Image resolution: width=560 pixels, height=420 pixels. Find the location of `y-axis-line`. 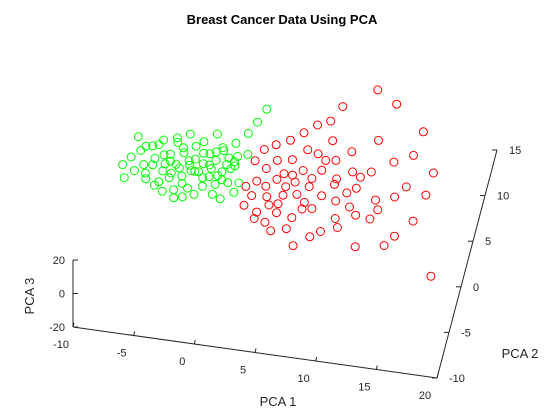

y-axis-line is located at coordinates (467, 264).